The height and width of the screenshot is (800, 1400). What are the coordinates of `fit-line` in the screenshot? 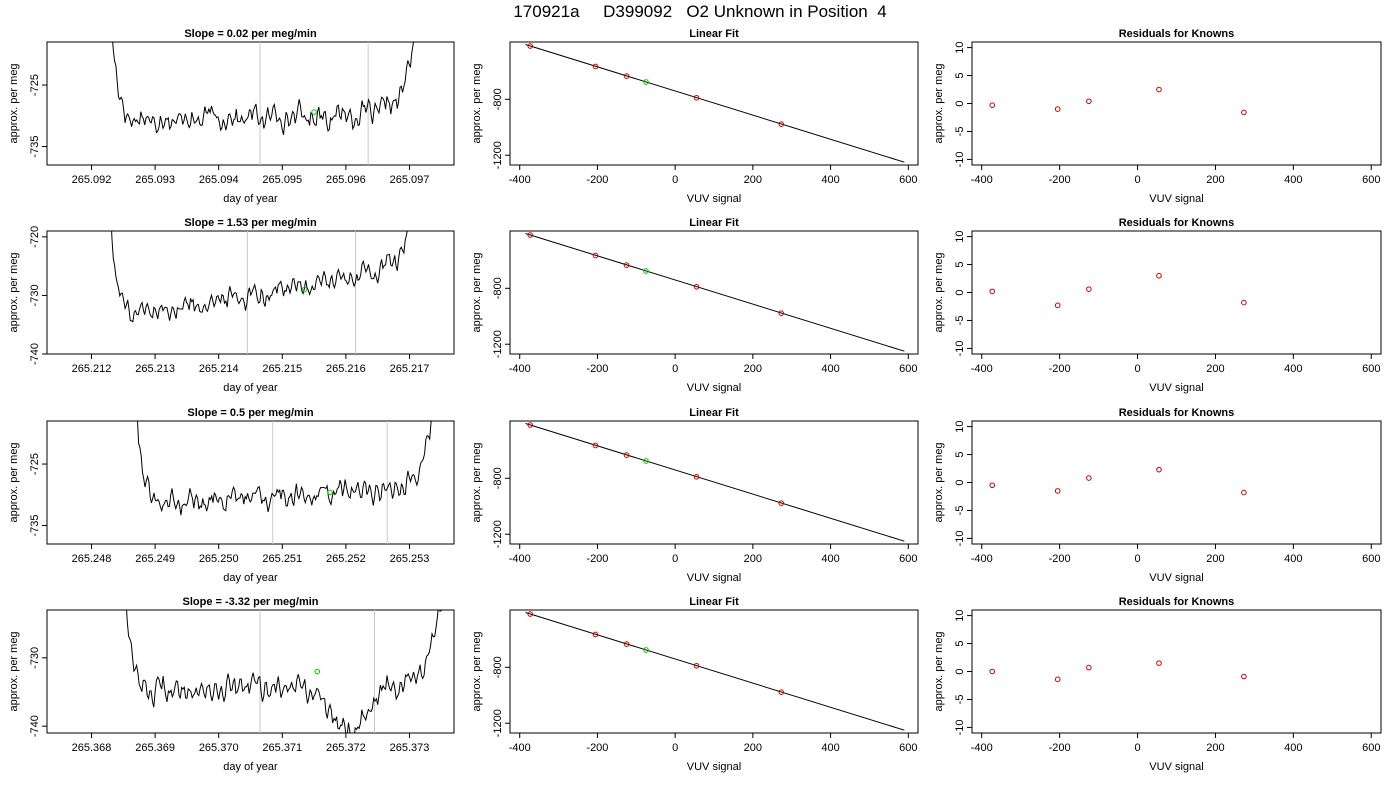 It's located at (715, 103).